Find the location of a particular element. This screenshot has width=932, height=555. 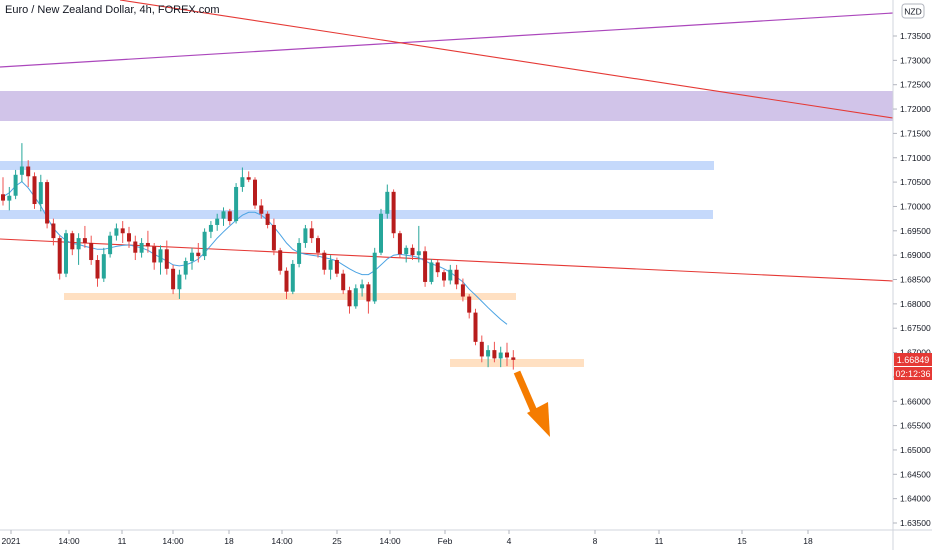

currency-badge: NZD is located at coordinates (913, 11).